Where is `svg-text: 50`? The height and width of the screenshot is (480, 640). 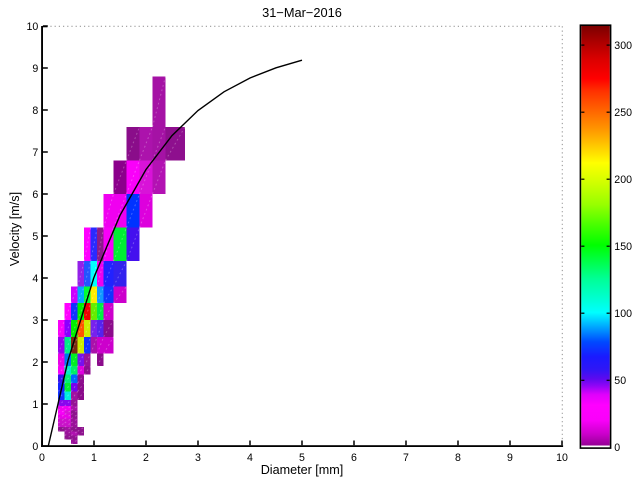
svg-text: 50 is located at coordinates (620, 381).